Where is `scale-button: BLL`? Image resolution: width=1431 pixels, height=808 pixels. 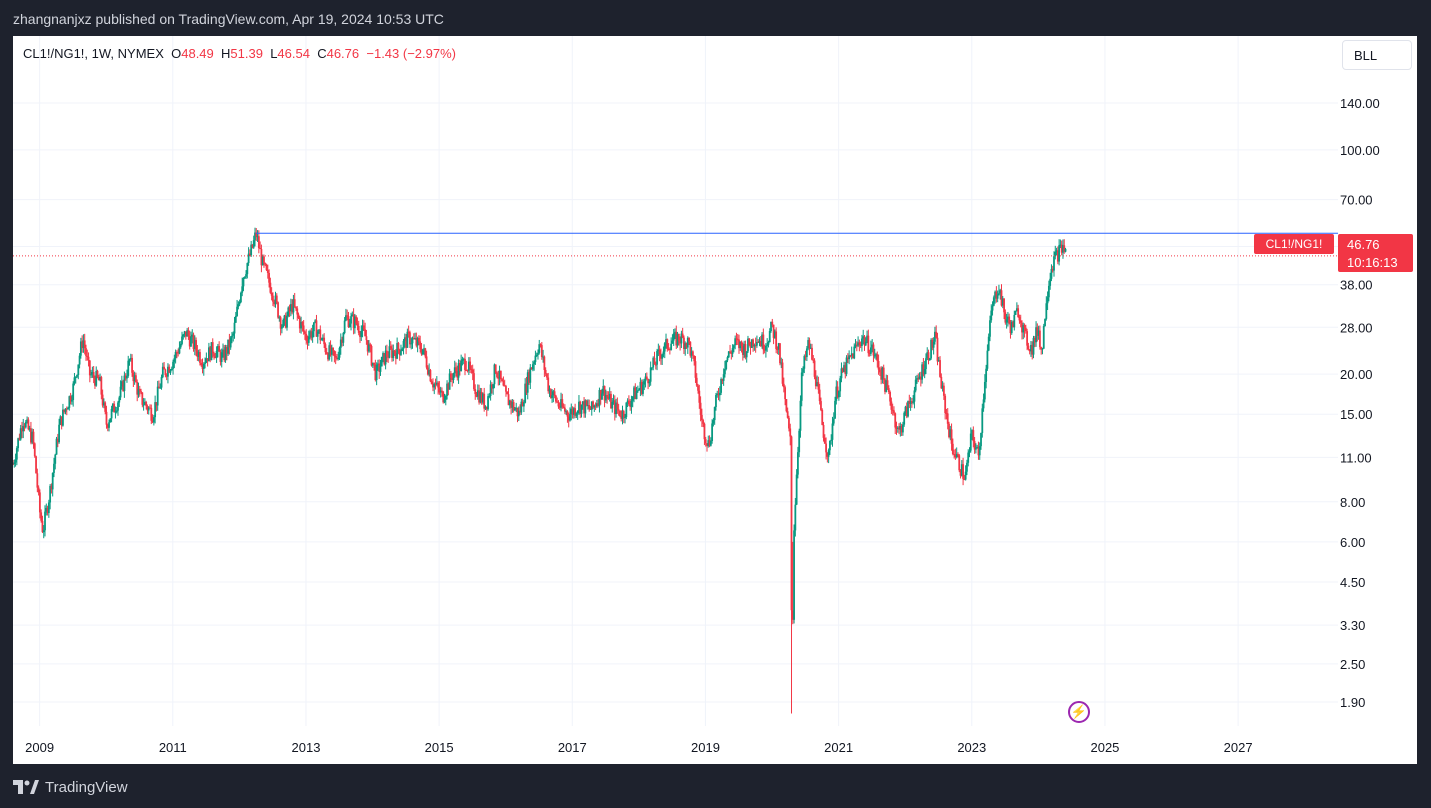 scale-button: BLL is located at coordinates (1377, 55).